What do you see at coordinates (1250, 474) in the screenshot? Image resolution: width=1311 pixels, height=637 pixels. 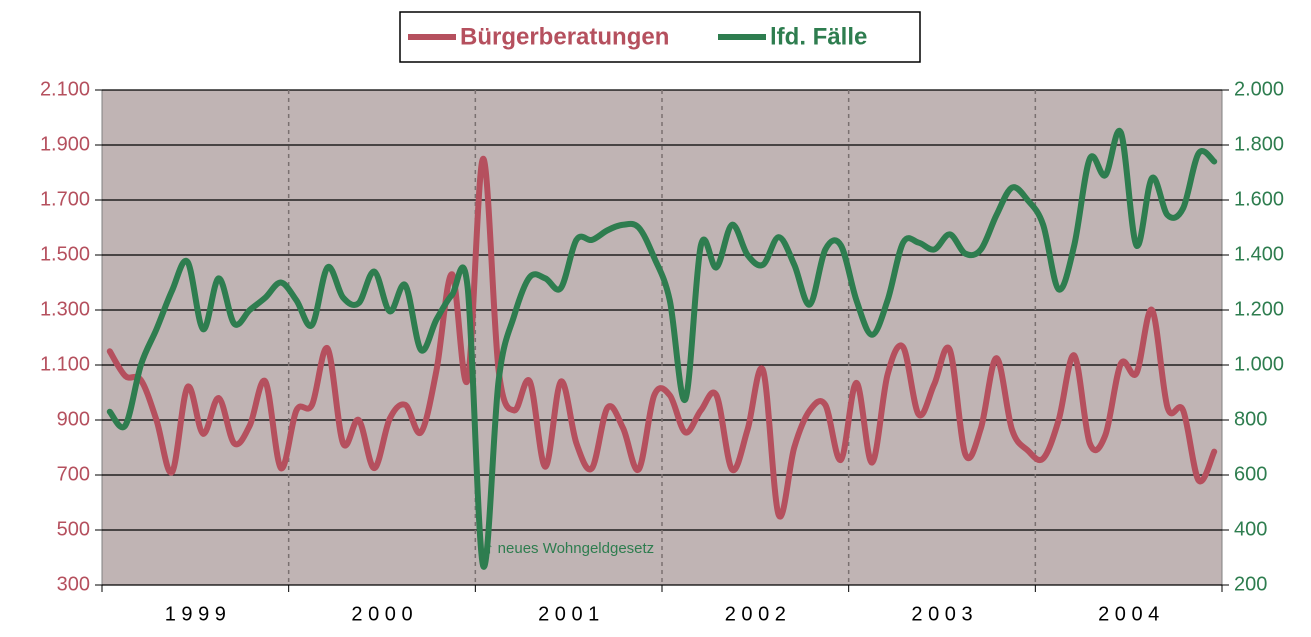 I see `y2-tick-label: 600` at bounding box center [1250, 474].